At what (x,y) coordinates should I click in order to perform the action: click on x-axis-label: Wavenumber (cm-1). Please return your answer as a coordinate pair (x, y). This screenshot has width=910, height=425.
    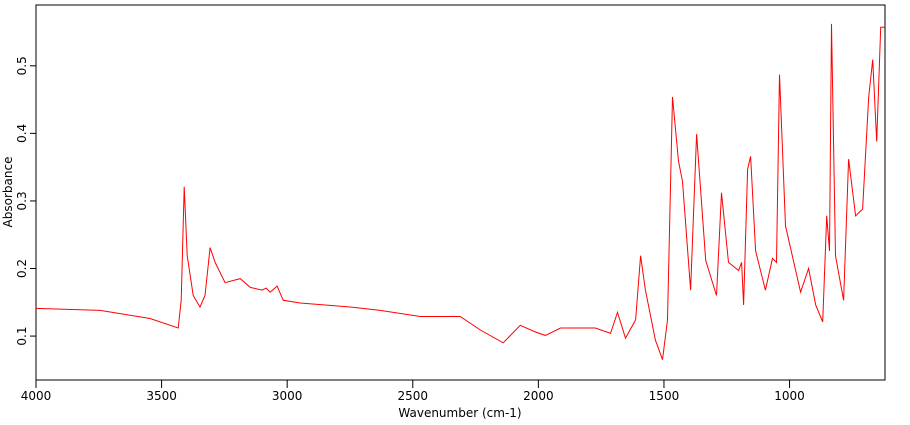
    Looking at the image, I should click on (459, 413).